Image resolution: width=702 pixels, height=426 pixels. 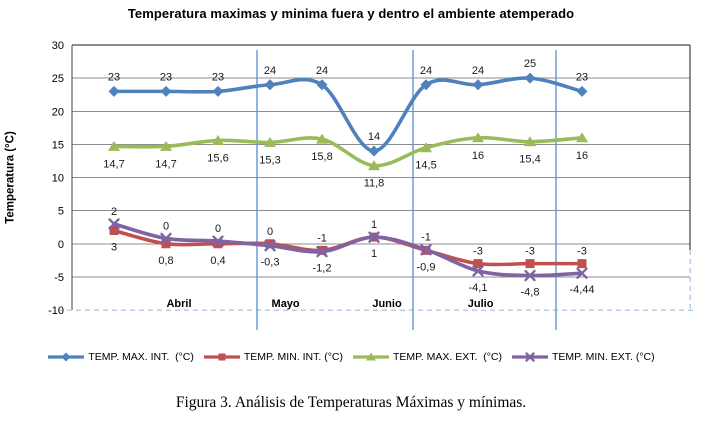 What do you see at coordinates (530, 64) in the screenshot?
I see `data-label: 25` at bounding box center [530, 64].